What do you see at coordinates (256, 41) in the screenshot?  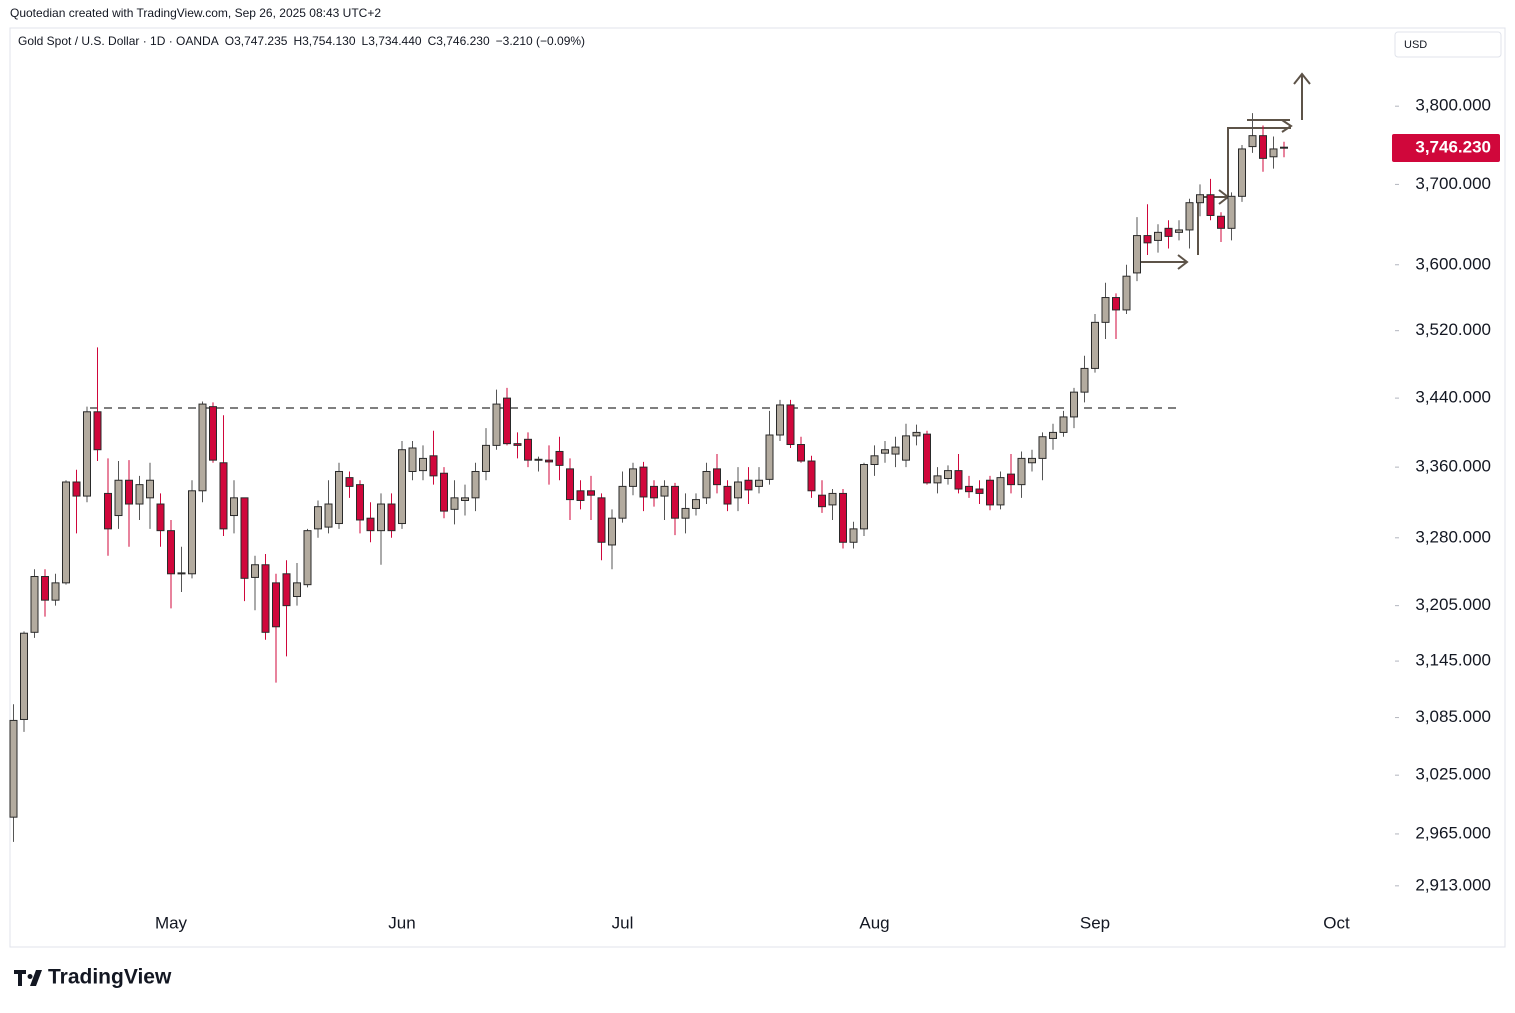 I see `ohlc-open: O3,747.235` at bounding box center [256, 41].